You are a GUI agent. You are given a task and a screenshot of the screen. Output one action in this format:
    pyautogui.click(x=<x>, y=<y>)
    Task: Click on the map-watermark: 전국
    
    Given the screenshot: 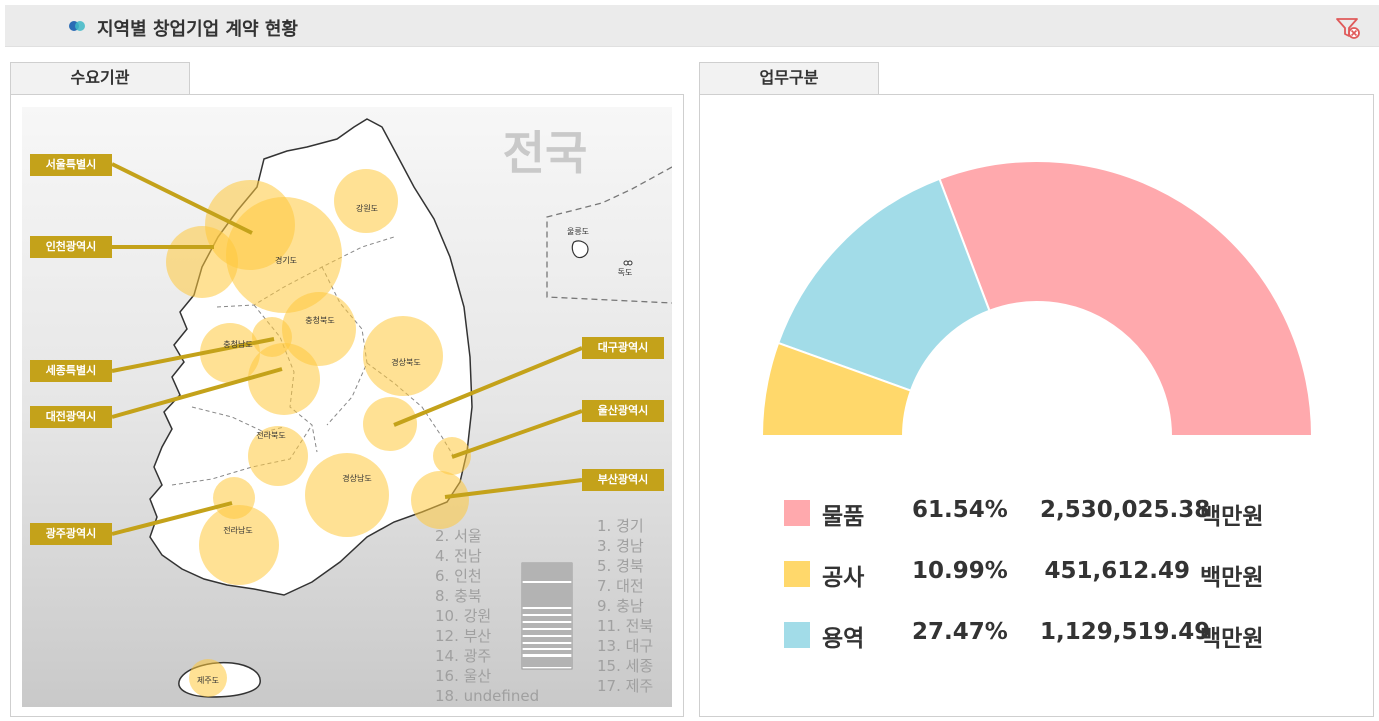 What is the action you would take?
    pyautogui.click(x=545, y=153)
    